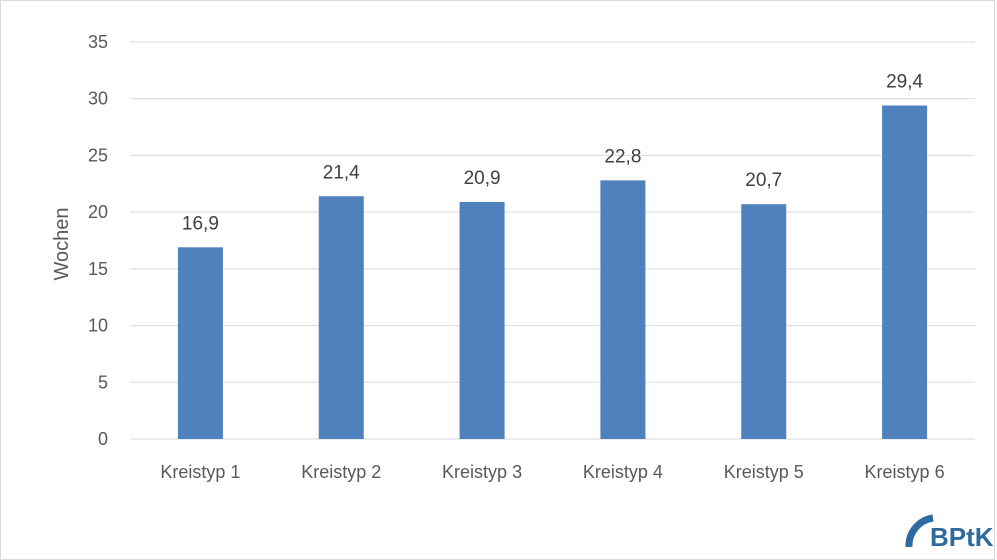 The image size is (997, 560). What do you see at coordinates (98, 212) in the screenshot?
I see `y-tick-label: 20` at bounding box center [98, 212].